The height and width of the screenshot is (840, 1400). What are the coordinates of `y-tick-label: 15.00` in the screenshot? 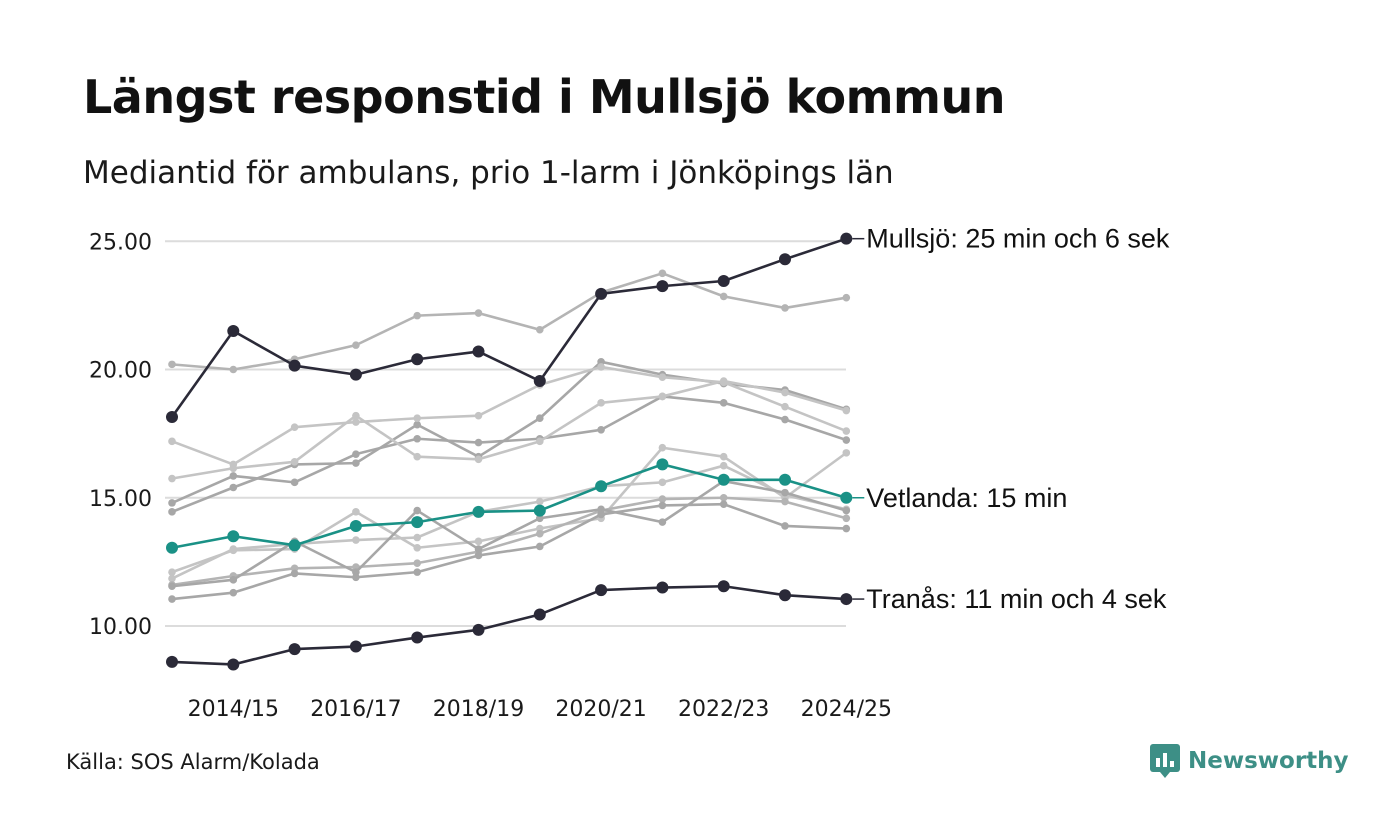 It's located at (120, 499).